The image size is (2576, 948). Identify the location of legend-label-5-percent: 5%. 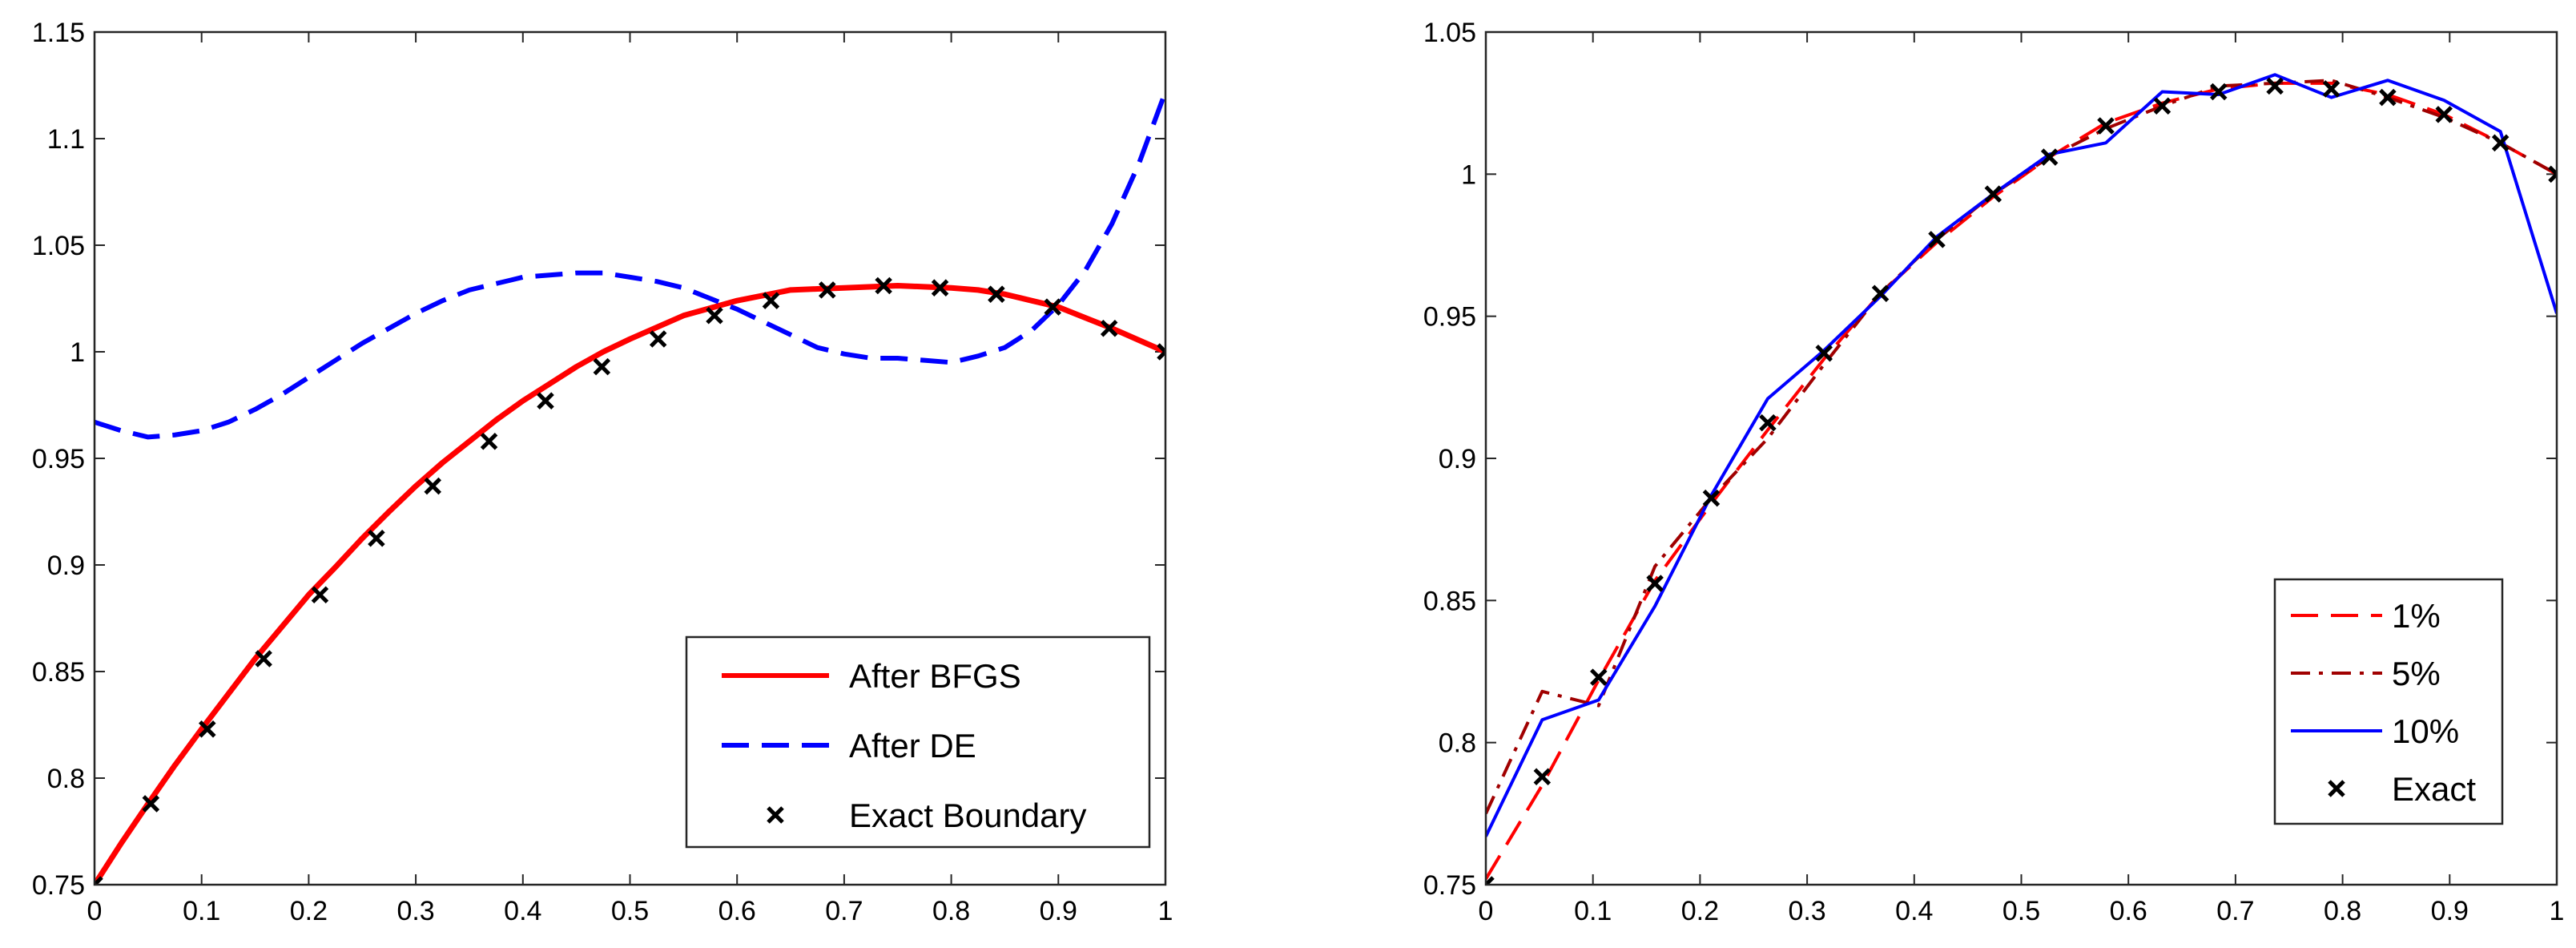
(2417, 673).